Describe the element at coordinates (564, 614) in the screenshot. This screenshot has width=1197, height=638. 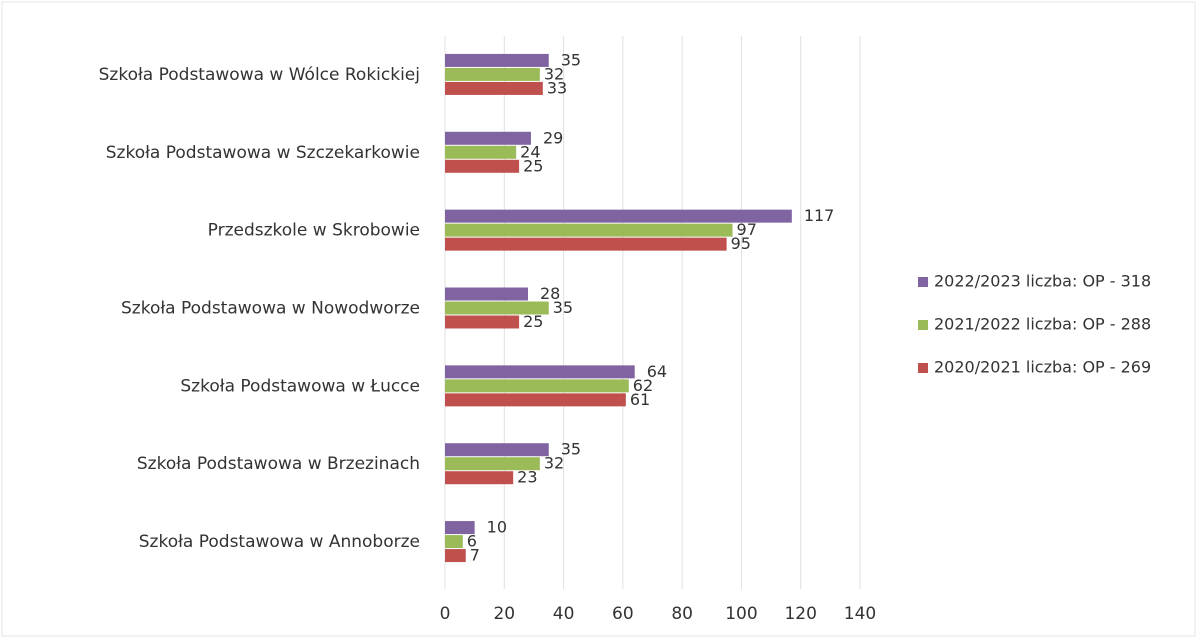
I see `x-tick-label: 40` at that location.